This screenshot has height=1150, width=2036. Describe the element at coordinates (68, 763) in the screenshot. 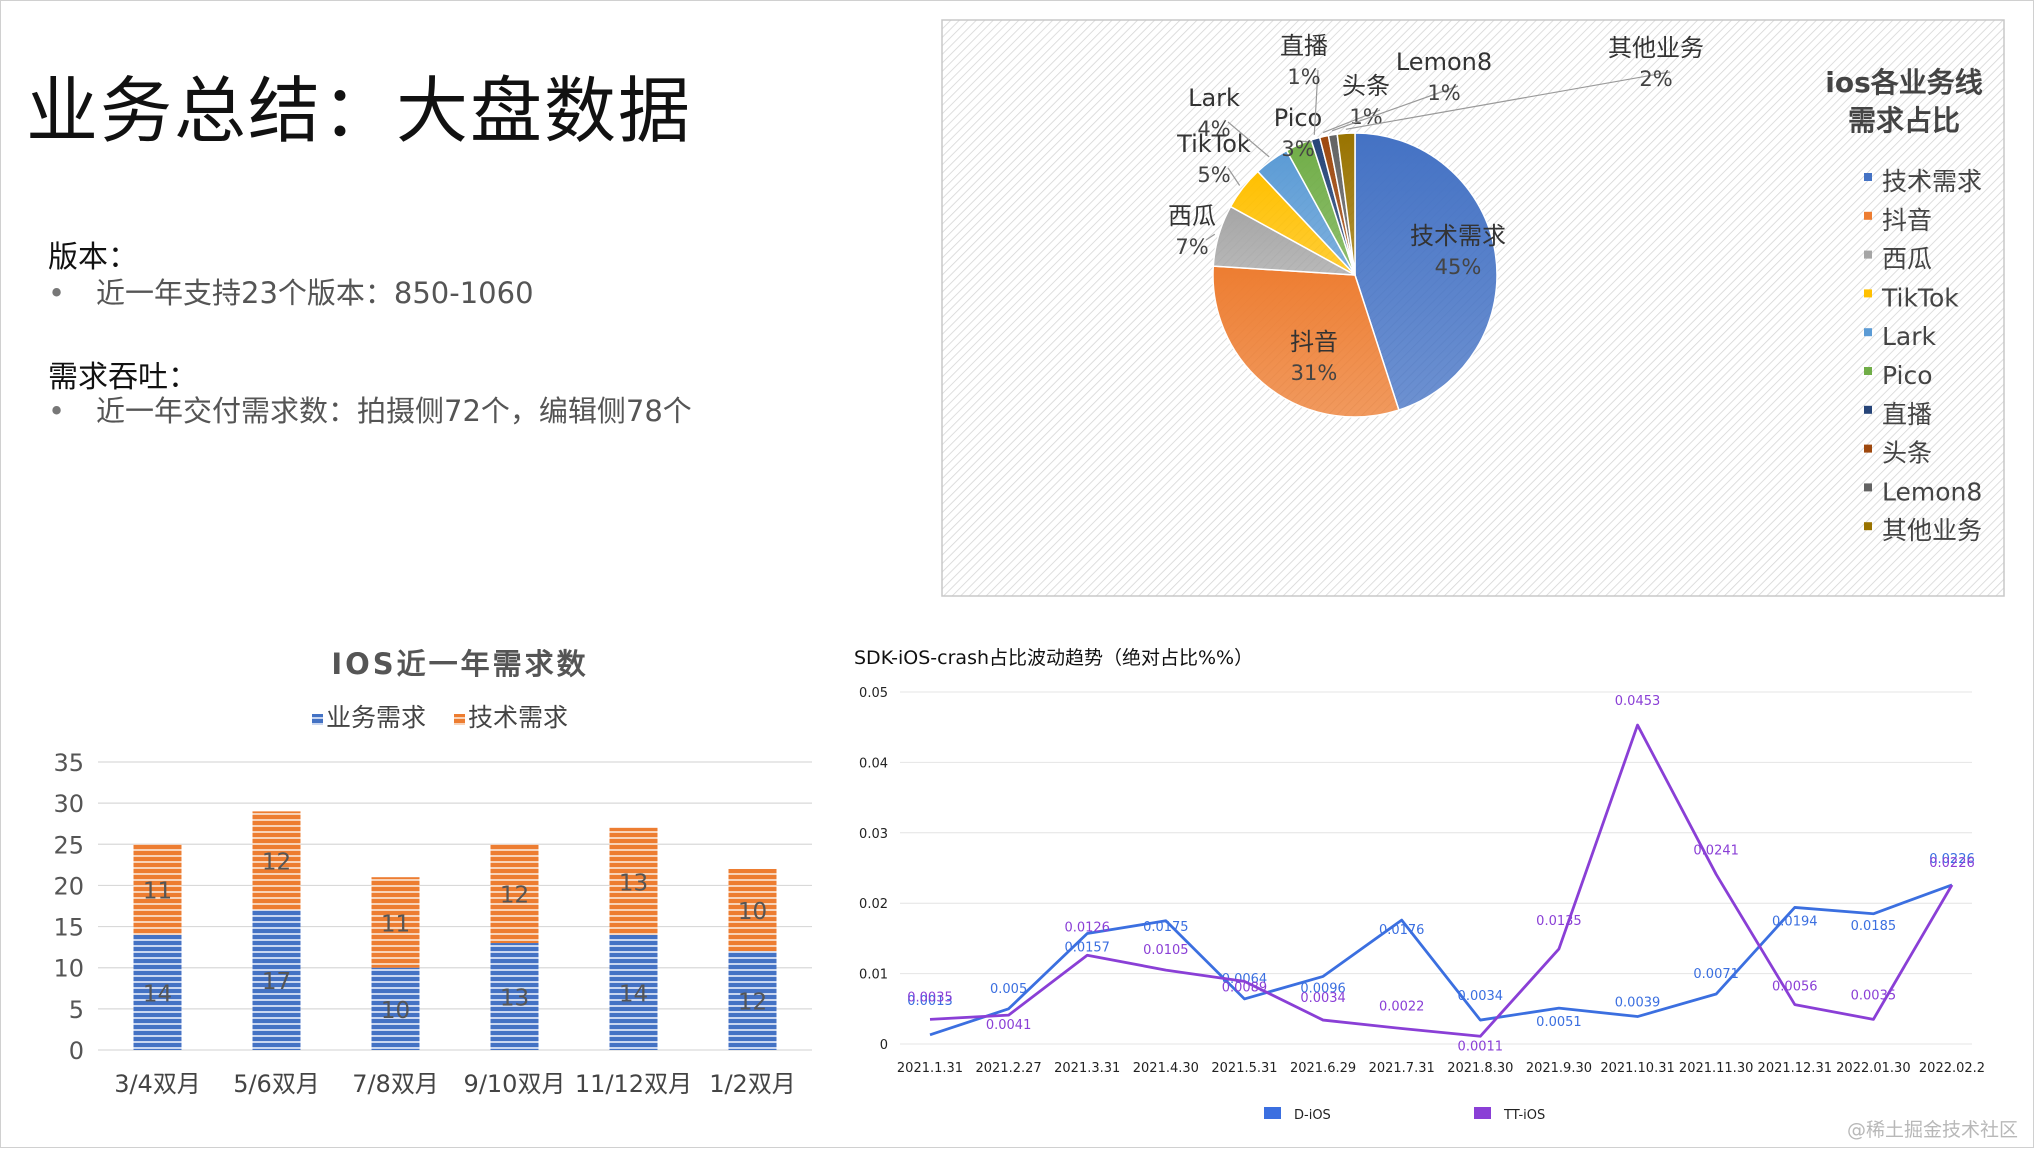

I see `bar-ytick-label-7: 35` at that location.